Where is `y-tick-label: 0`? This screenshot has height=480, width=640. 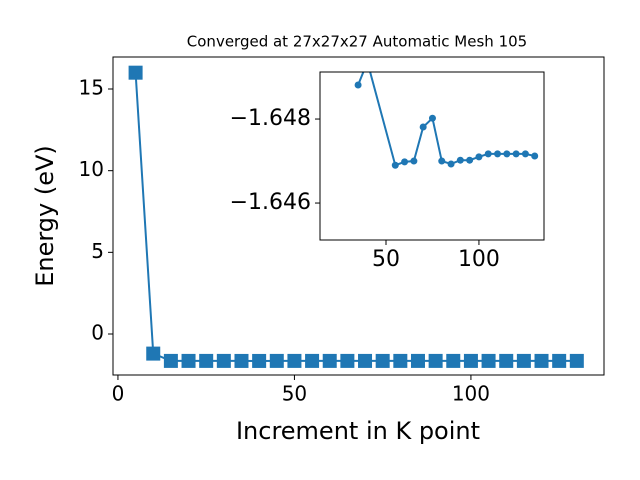 y-tick-label: 0 is located at coordinates (97, 333).